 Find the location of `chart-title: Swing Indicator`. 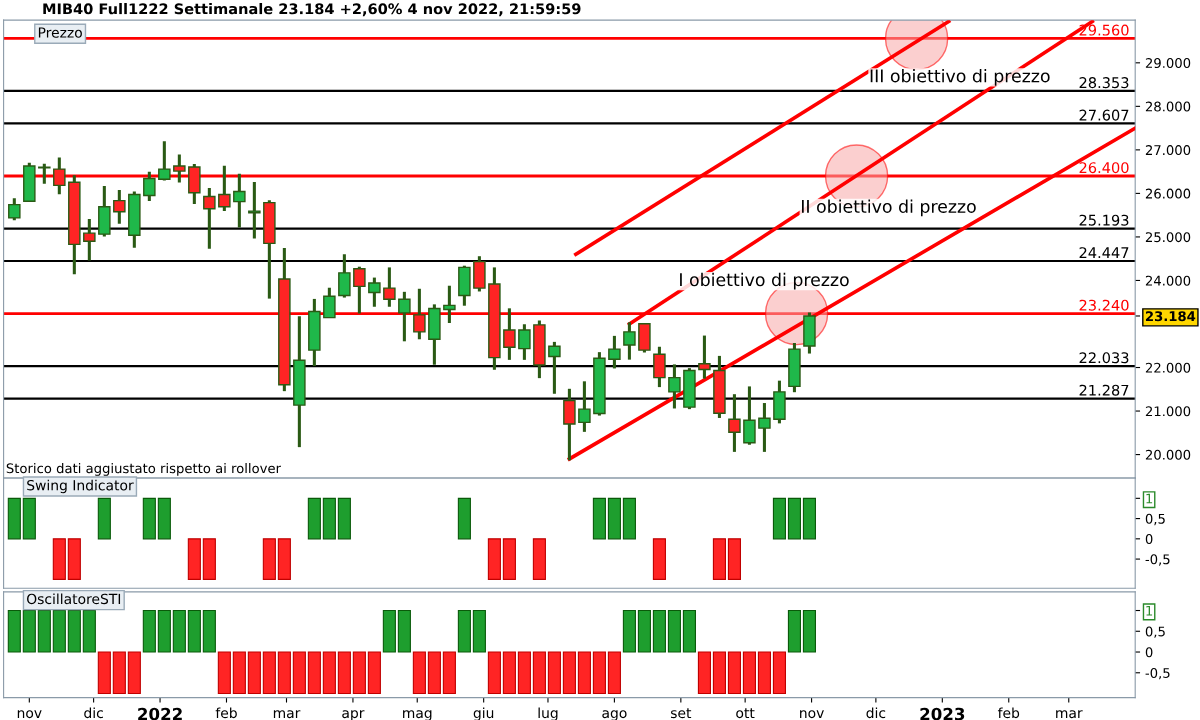

chart-title: Swing Indicator is located at coordinates (80, 486).